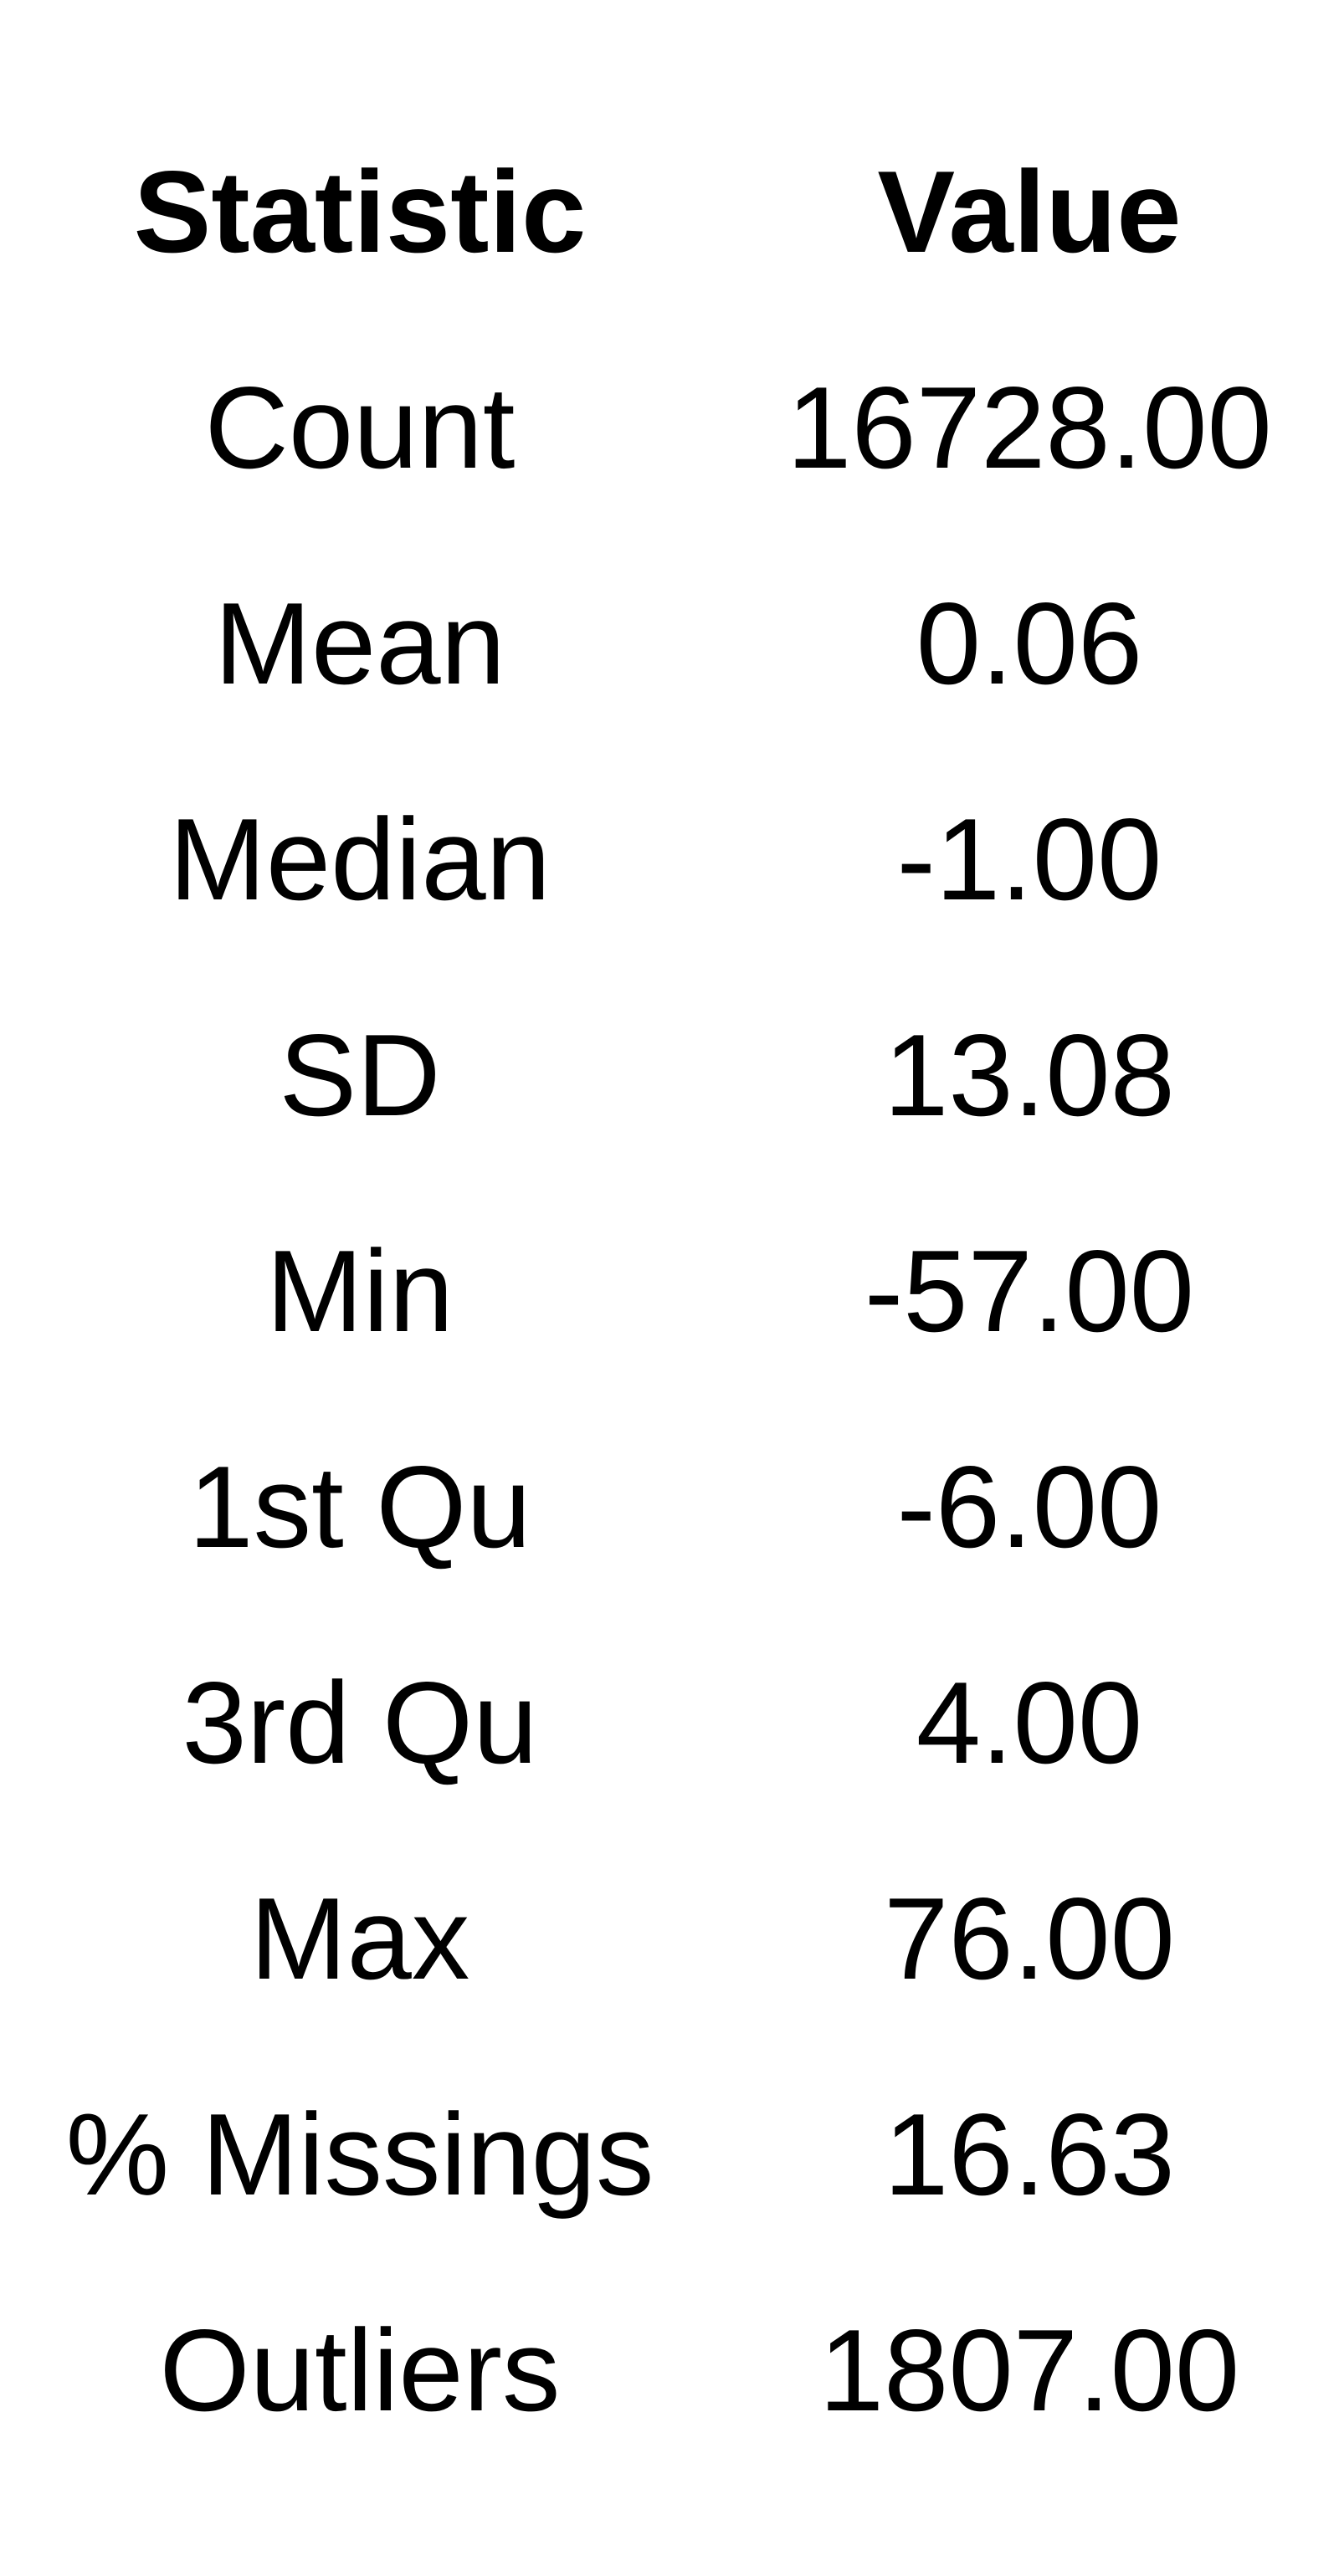  I want to click on value-text: -6.00, so click(1029, 1507).